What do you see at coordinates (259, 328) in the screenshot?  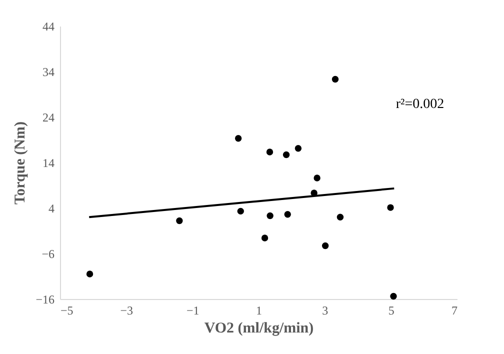 I see `x-axis-title: VO2 (ml/kg/min)` at bounding box center [259, 328].